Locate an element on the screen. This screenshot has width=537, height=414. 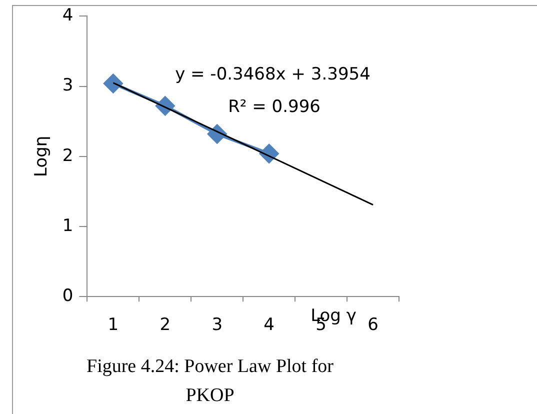
y-tick-label: 0 is located at coordinates (68, 296).